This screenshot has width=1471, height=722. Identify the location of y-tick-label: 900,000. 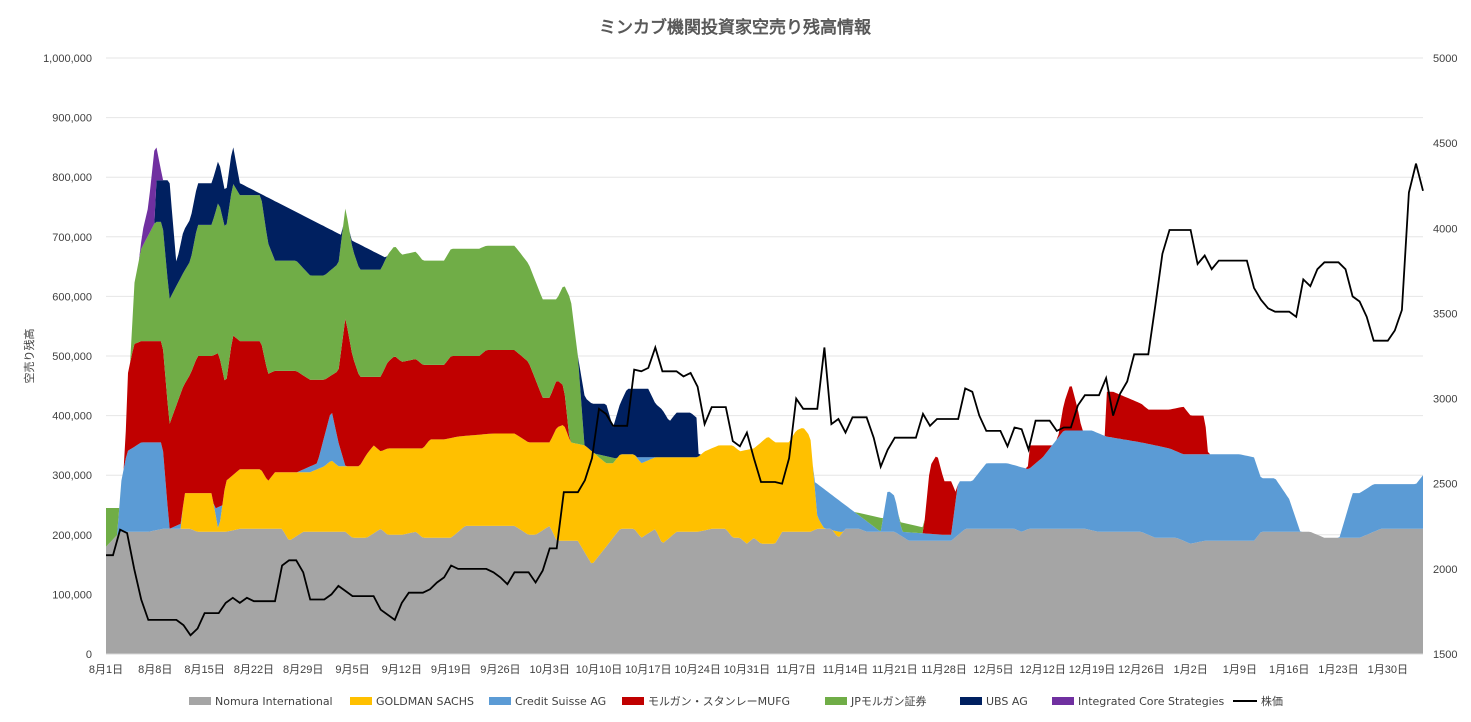
(72, 119).